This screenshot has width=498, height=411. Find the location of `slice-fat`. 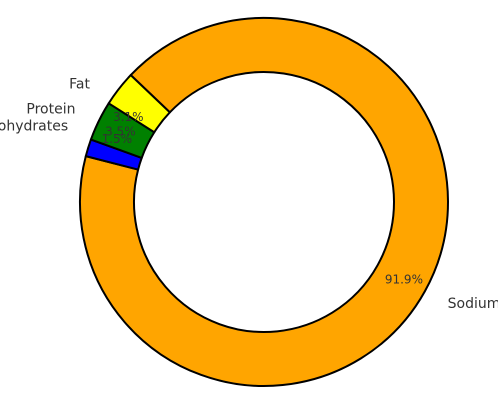

slice-fat is located at coordinates (139, 104).